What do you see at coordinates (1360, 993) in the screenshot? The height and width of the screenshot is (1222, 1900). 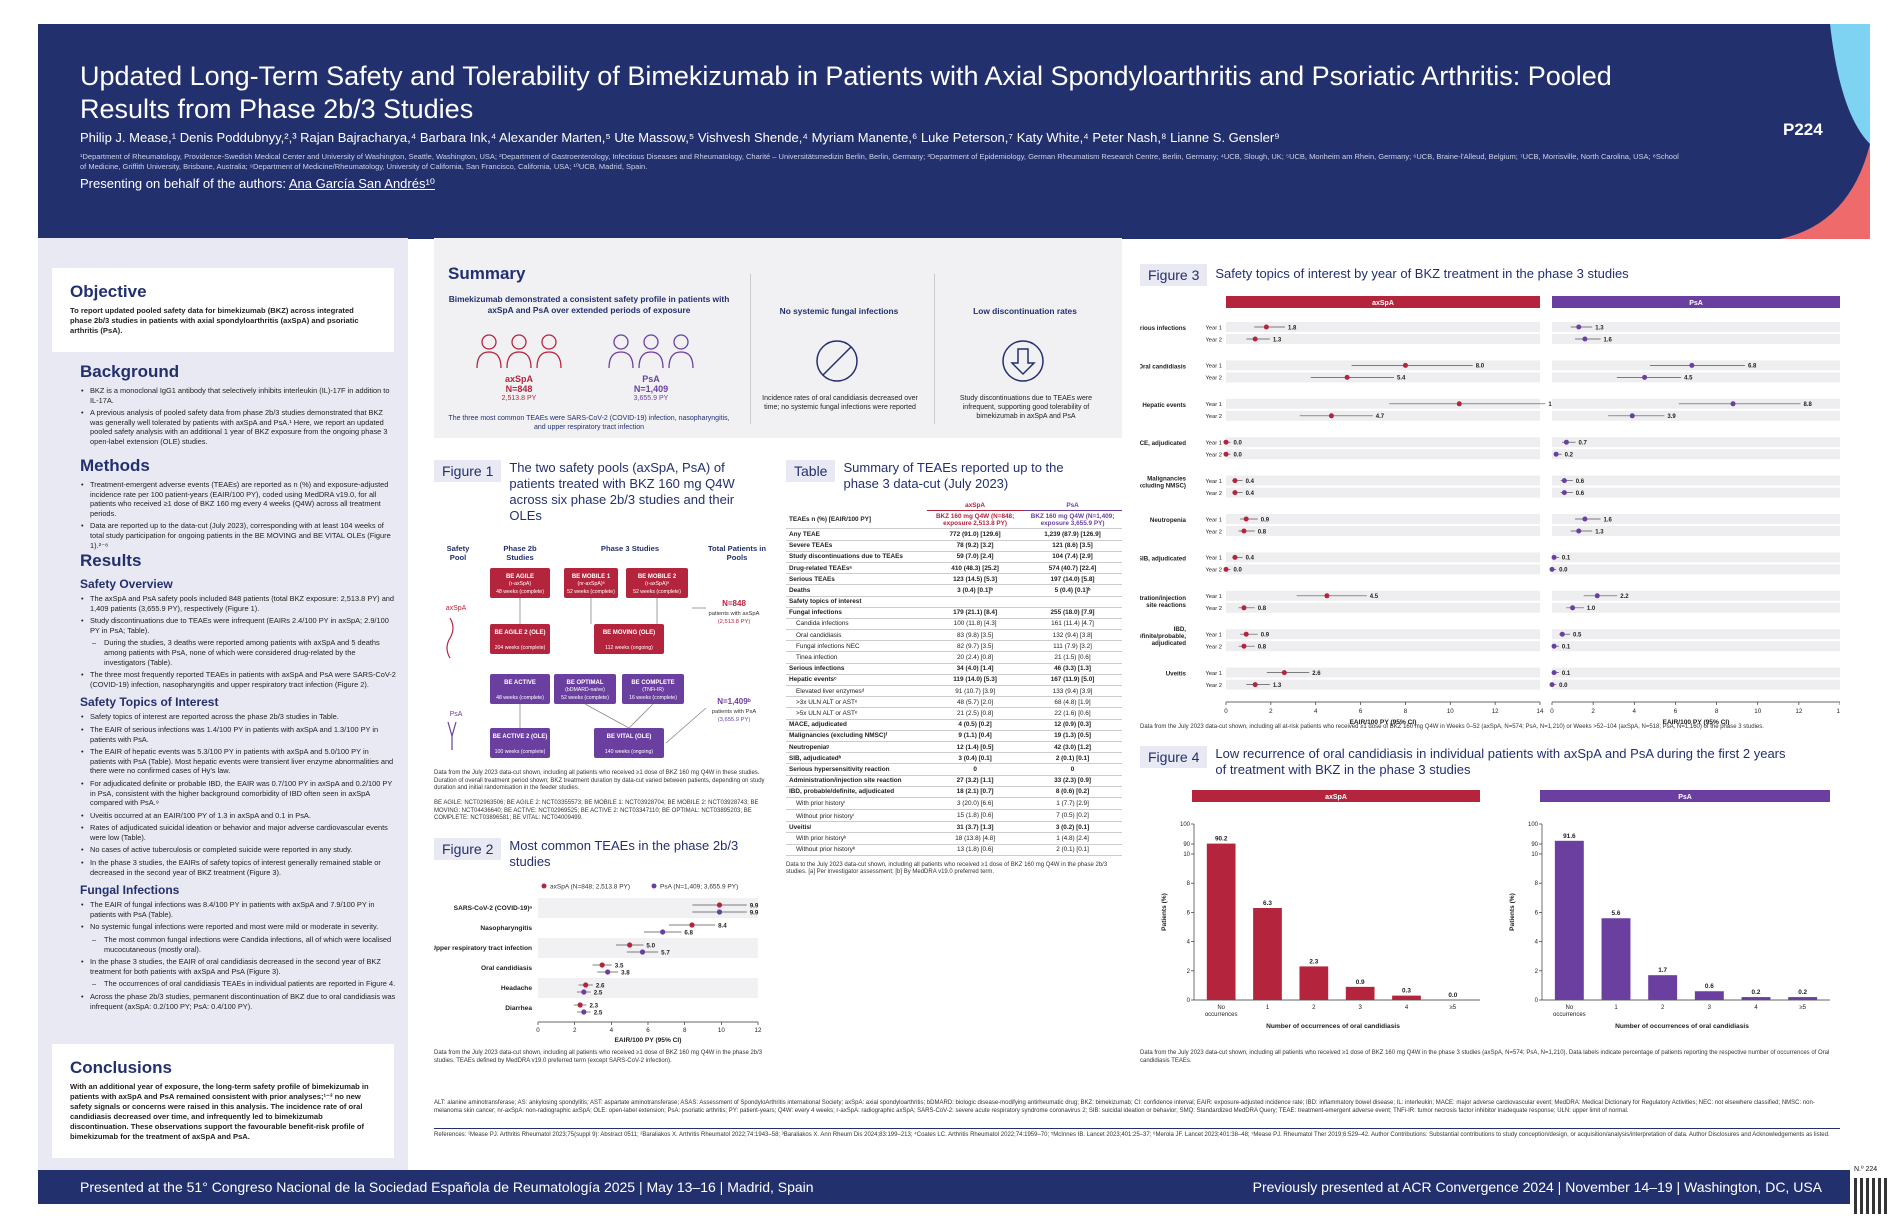 I see `bar` at bounding box center [1360, 993].